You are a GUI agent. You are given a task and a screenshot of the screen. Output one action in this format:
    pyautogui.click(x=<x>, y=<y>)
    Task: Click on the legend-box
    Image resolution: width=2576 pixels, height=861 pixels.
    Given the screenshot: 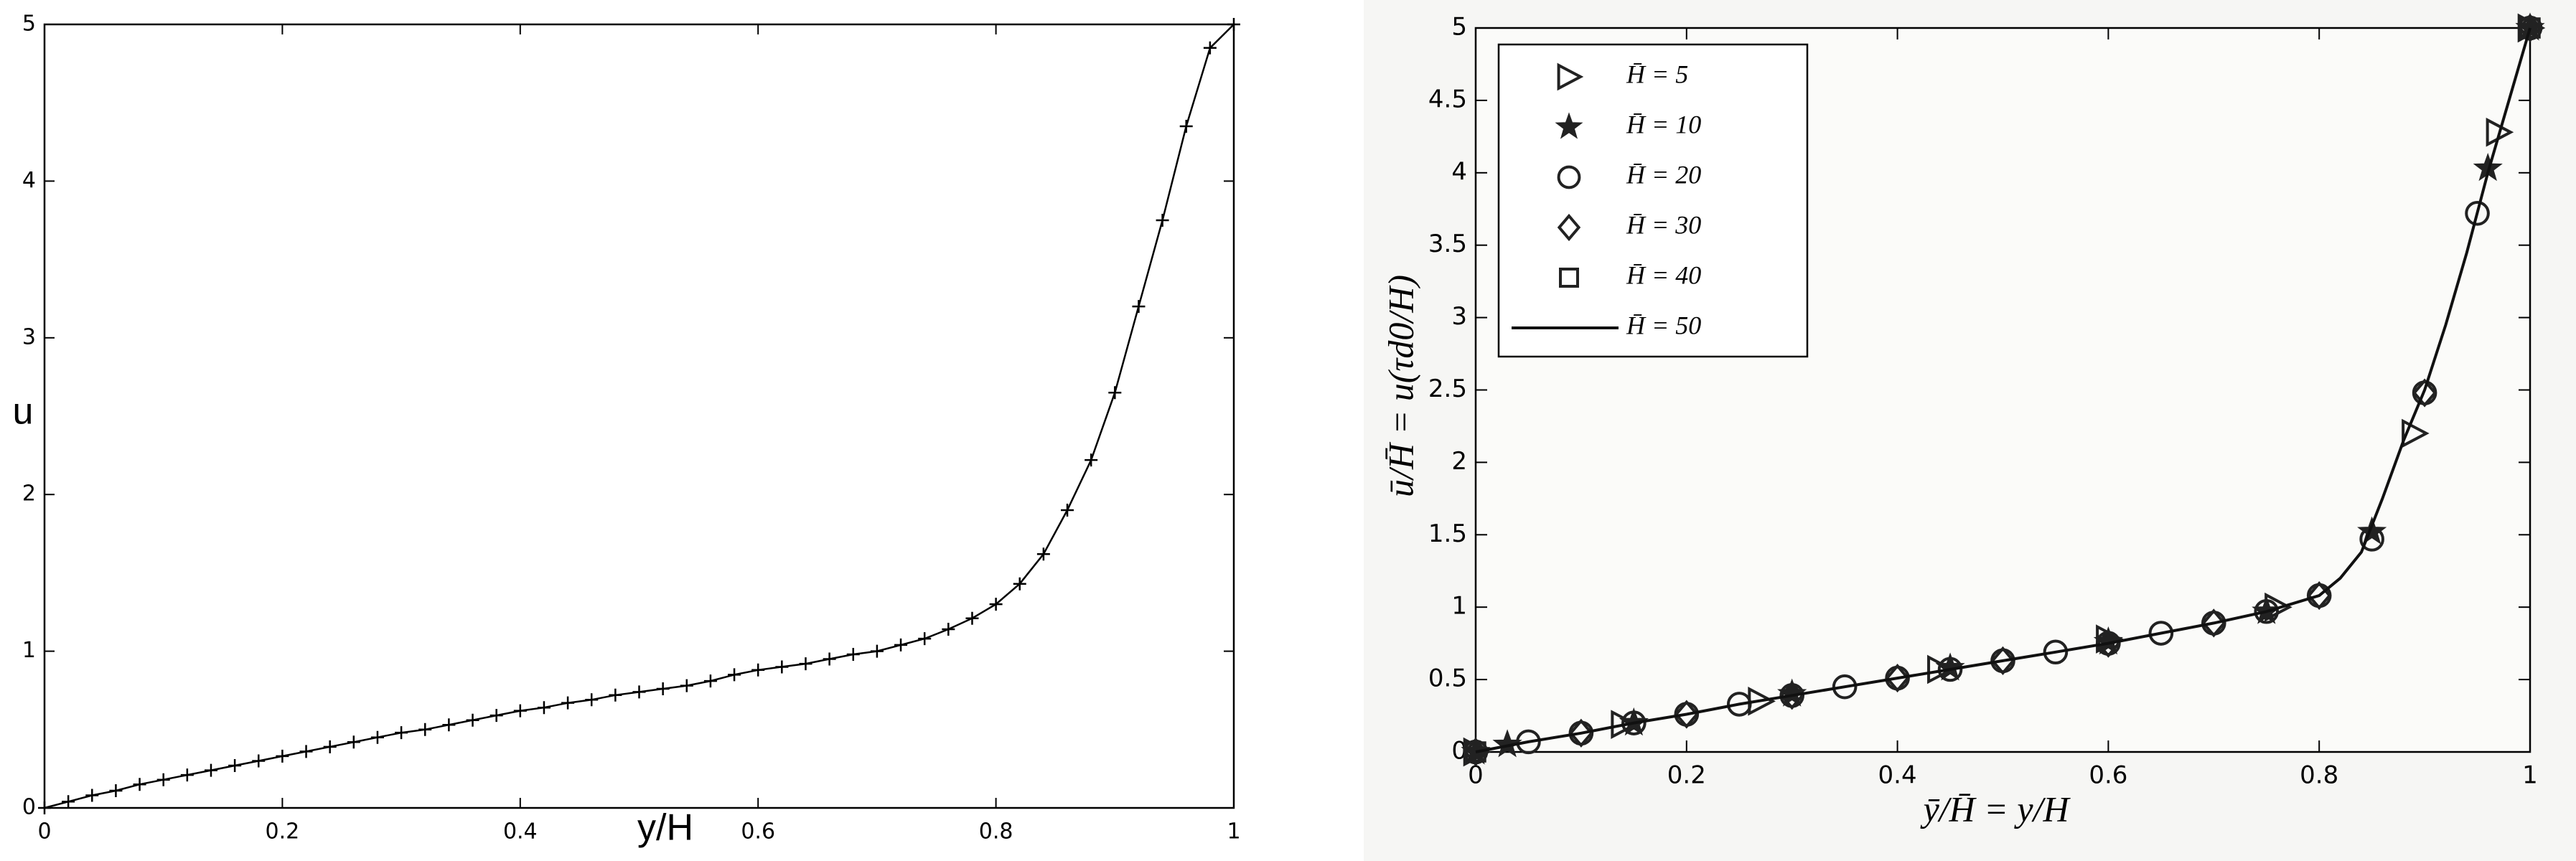 What is the action you would take?
    pyautogui.click(x=1653, y=201)
    